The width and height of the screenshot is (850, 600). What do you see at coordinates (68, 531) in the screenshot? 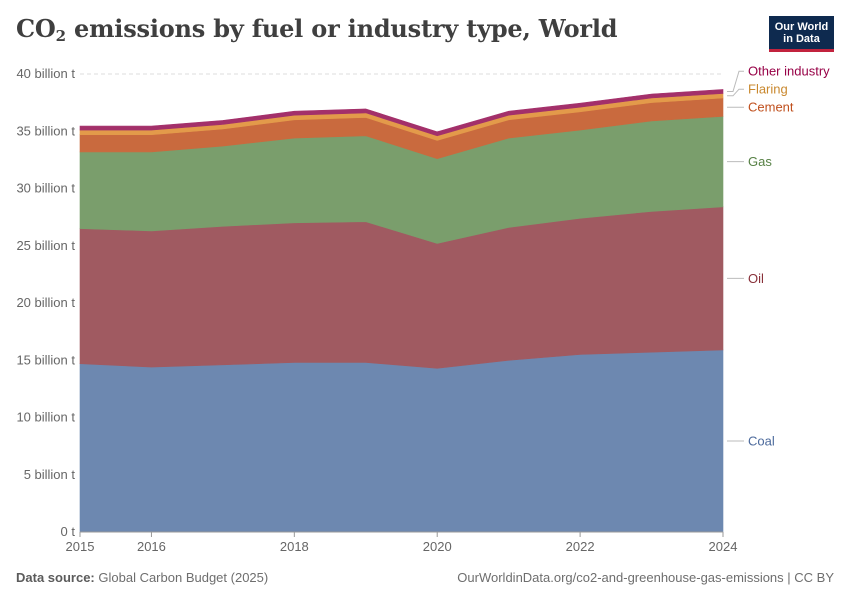
I see `y-tick-label: 0 t` at bounding box center [68, 531].